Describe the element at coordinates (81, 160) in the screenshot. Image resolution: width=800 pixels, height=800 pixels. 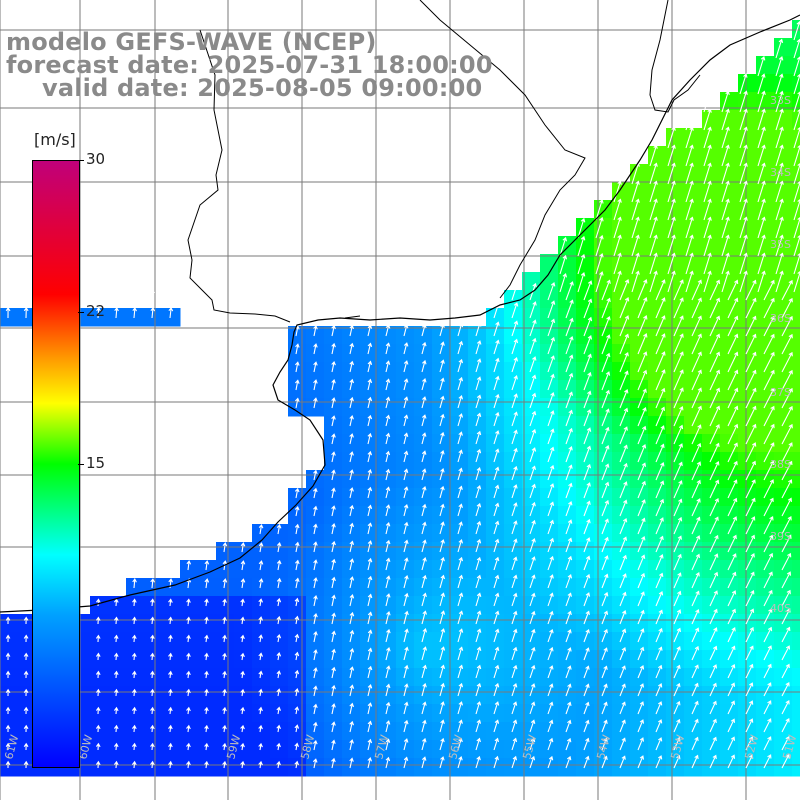
I see `colorbar-tick-mark` at that location.